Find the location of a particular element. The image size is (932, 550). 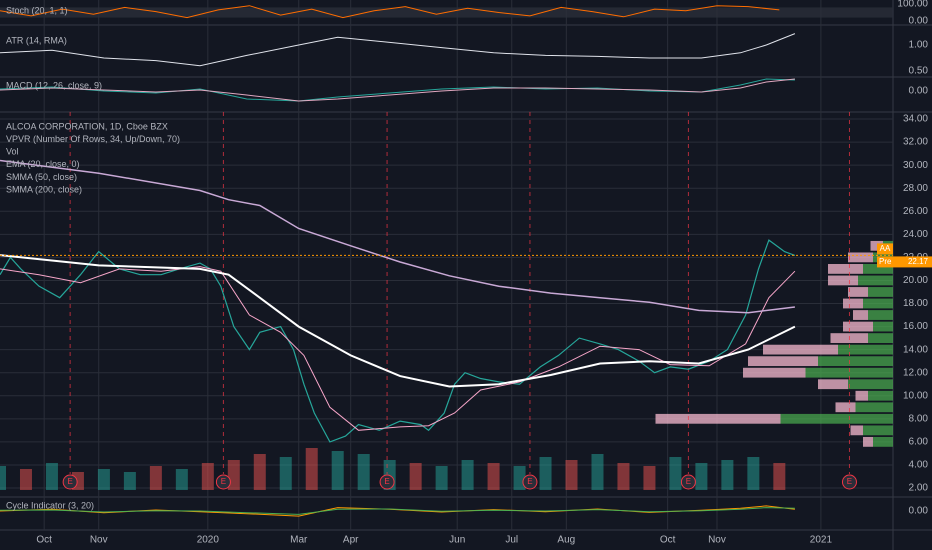

symbol-label: AA is located at coordinates (885, 248).